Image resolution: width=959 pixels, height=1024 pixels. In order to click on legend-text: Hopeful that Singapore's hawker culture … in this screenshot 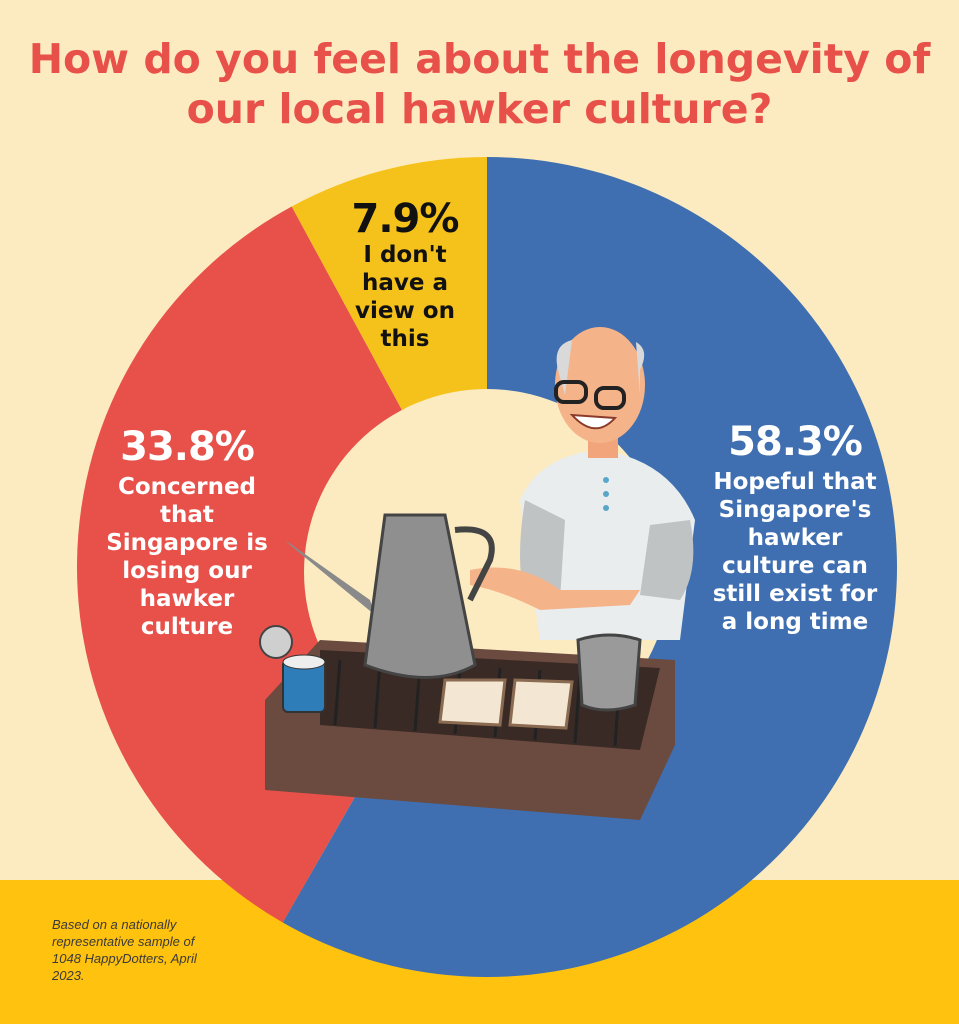, I will do `click(795, 552)`.